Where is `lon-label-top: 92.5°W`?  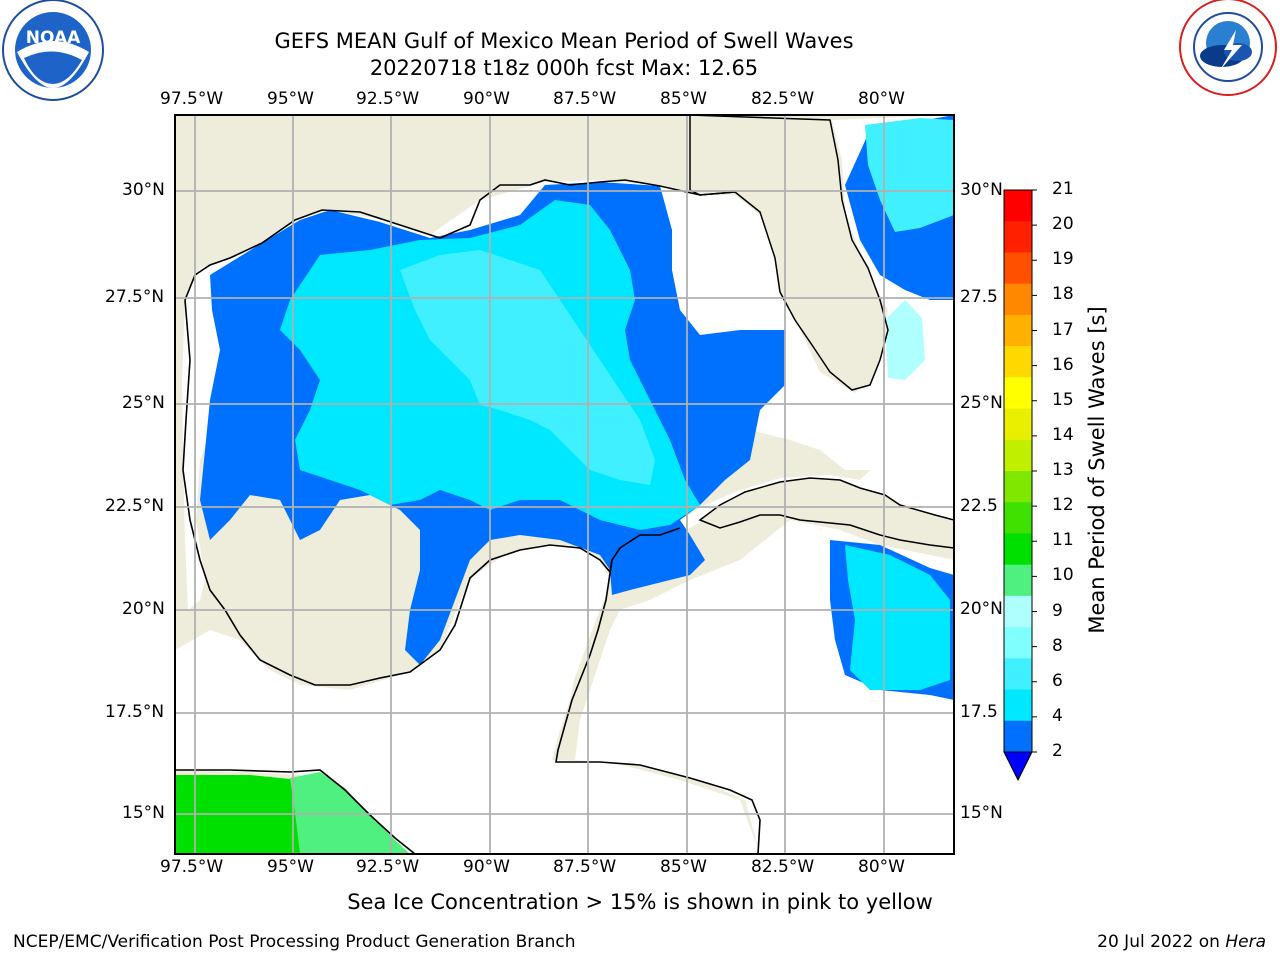
lon-label-top: 92.5°W is located at coordinates (388, 99).